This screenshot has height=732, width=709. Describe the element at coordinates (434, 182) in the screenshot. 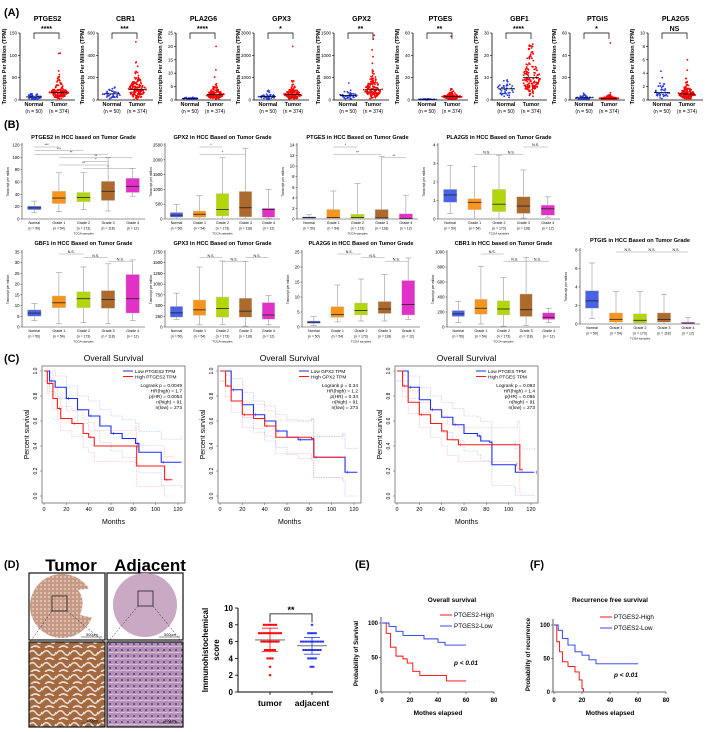

I see `y-tick-label: 2` at that location.